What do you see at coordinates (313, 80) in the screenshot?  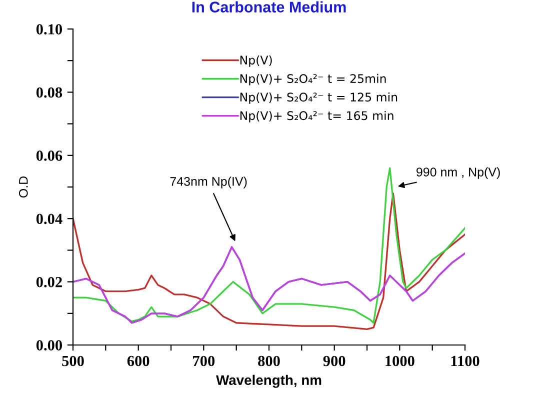 I see `legend-label: Np(V)+ S₂O₄²⁻ t = 25min` at bounding box center [313, 80].